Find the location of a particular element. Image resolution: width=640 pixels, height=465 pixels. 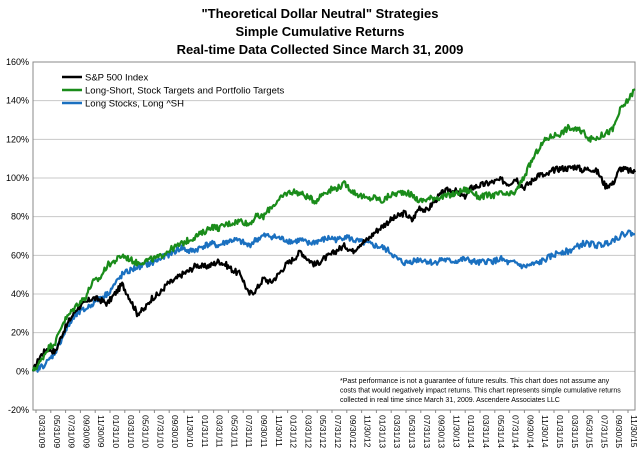

x-tick-label: 01/31/11 is located at coordinates (205, 431).